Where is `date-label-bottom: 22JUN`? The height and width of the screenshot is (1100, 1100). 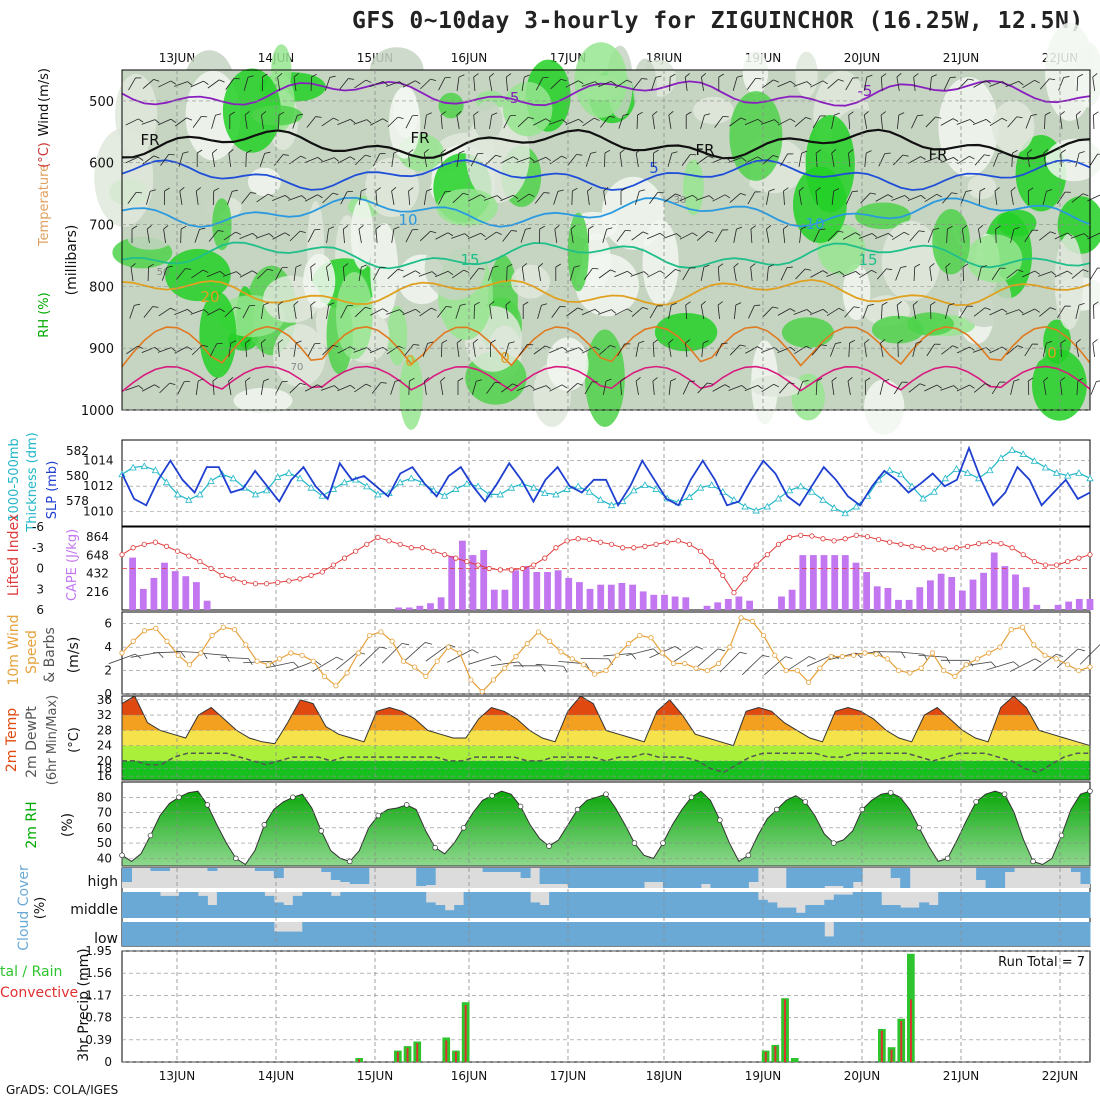 date-label-bottom: 22JUN is located at coordinates (1060, 1076).